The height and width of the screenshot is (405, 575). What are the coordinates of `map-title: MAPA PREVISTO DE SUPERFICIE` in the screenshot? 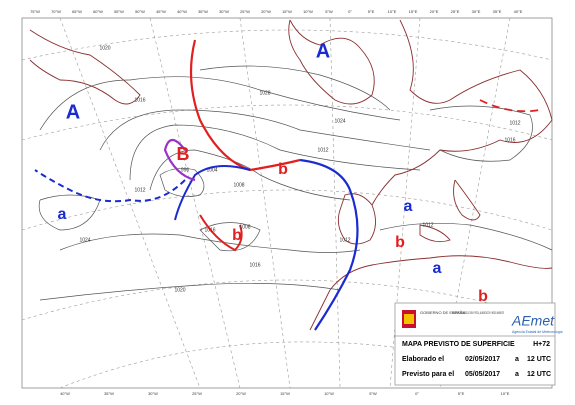 It's located at (458, 344).